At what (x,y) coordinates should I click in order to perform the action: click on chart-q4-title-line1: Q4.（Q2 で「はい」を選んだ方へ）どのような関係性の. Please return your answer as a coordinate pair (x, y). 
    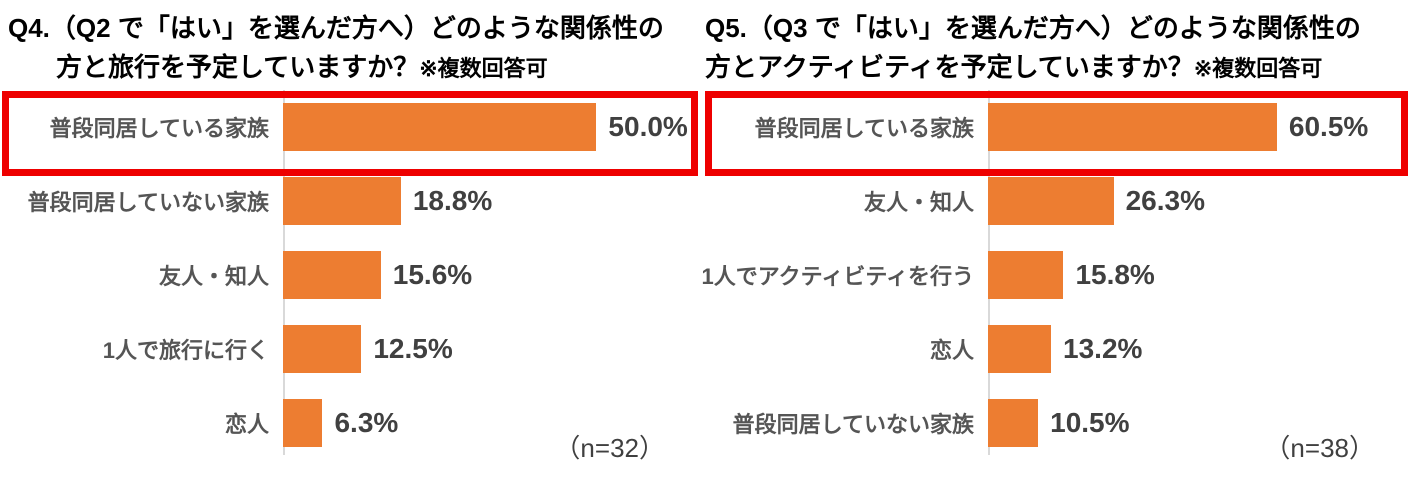
    Looking at the image, I should click on (336, 28).